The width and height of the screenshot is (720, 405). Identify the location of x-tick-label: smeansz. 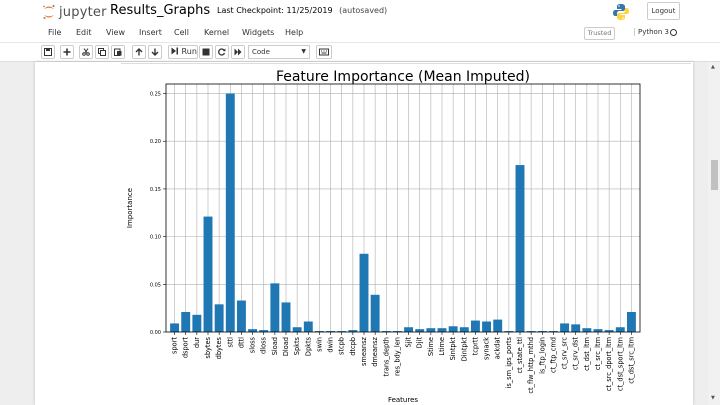
(364, 351).